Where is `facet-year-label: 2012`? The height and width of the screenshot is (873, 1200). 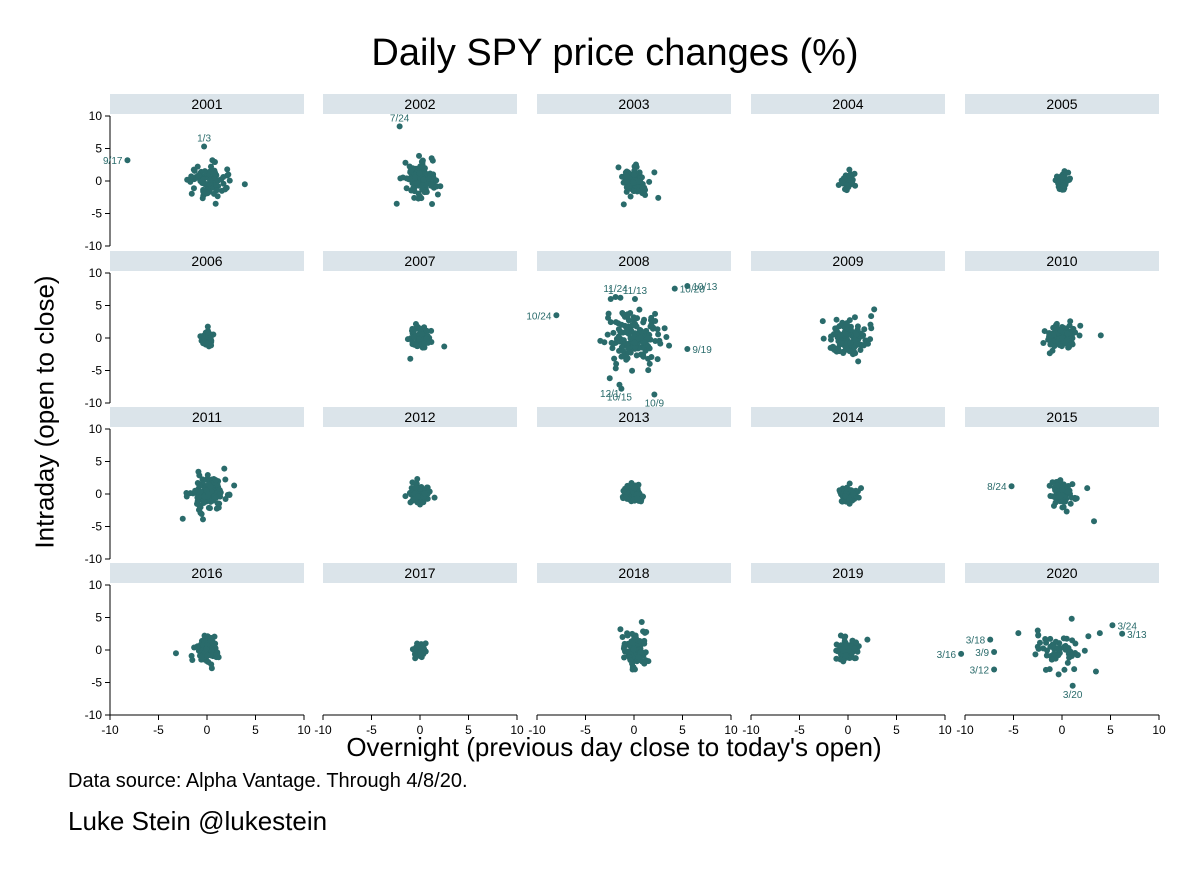
facet-year-label: 2012 is located at coordinates (420, 417).